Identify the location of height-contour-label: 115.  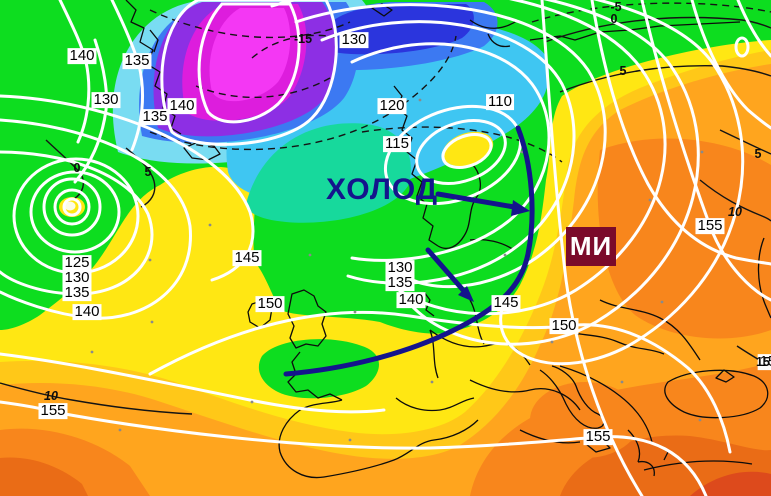
(397, 144).